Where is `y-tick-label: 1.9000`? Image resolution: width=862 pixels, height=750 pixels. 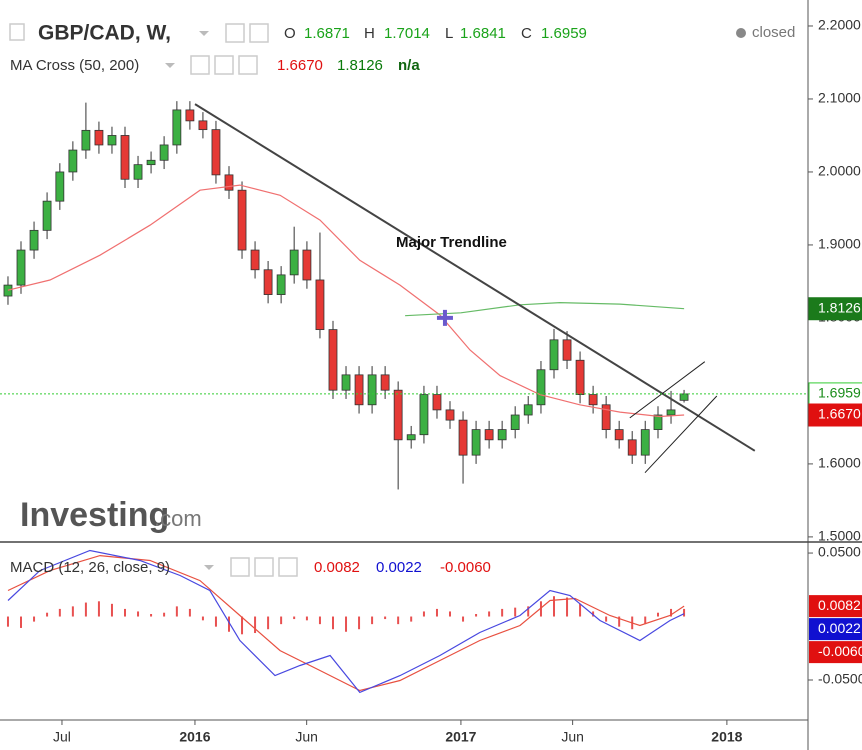 y-tick-label: 1.9000 is located at coordinates (839, 244).